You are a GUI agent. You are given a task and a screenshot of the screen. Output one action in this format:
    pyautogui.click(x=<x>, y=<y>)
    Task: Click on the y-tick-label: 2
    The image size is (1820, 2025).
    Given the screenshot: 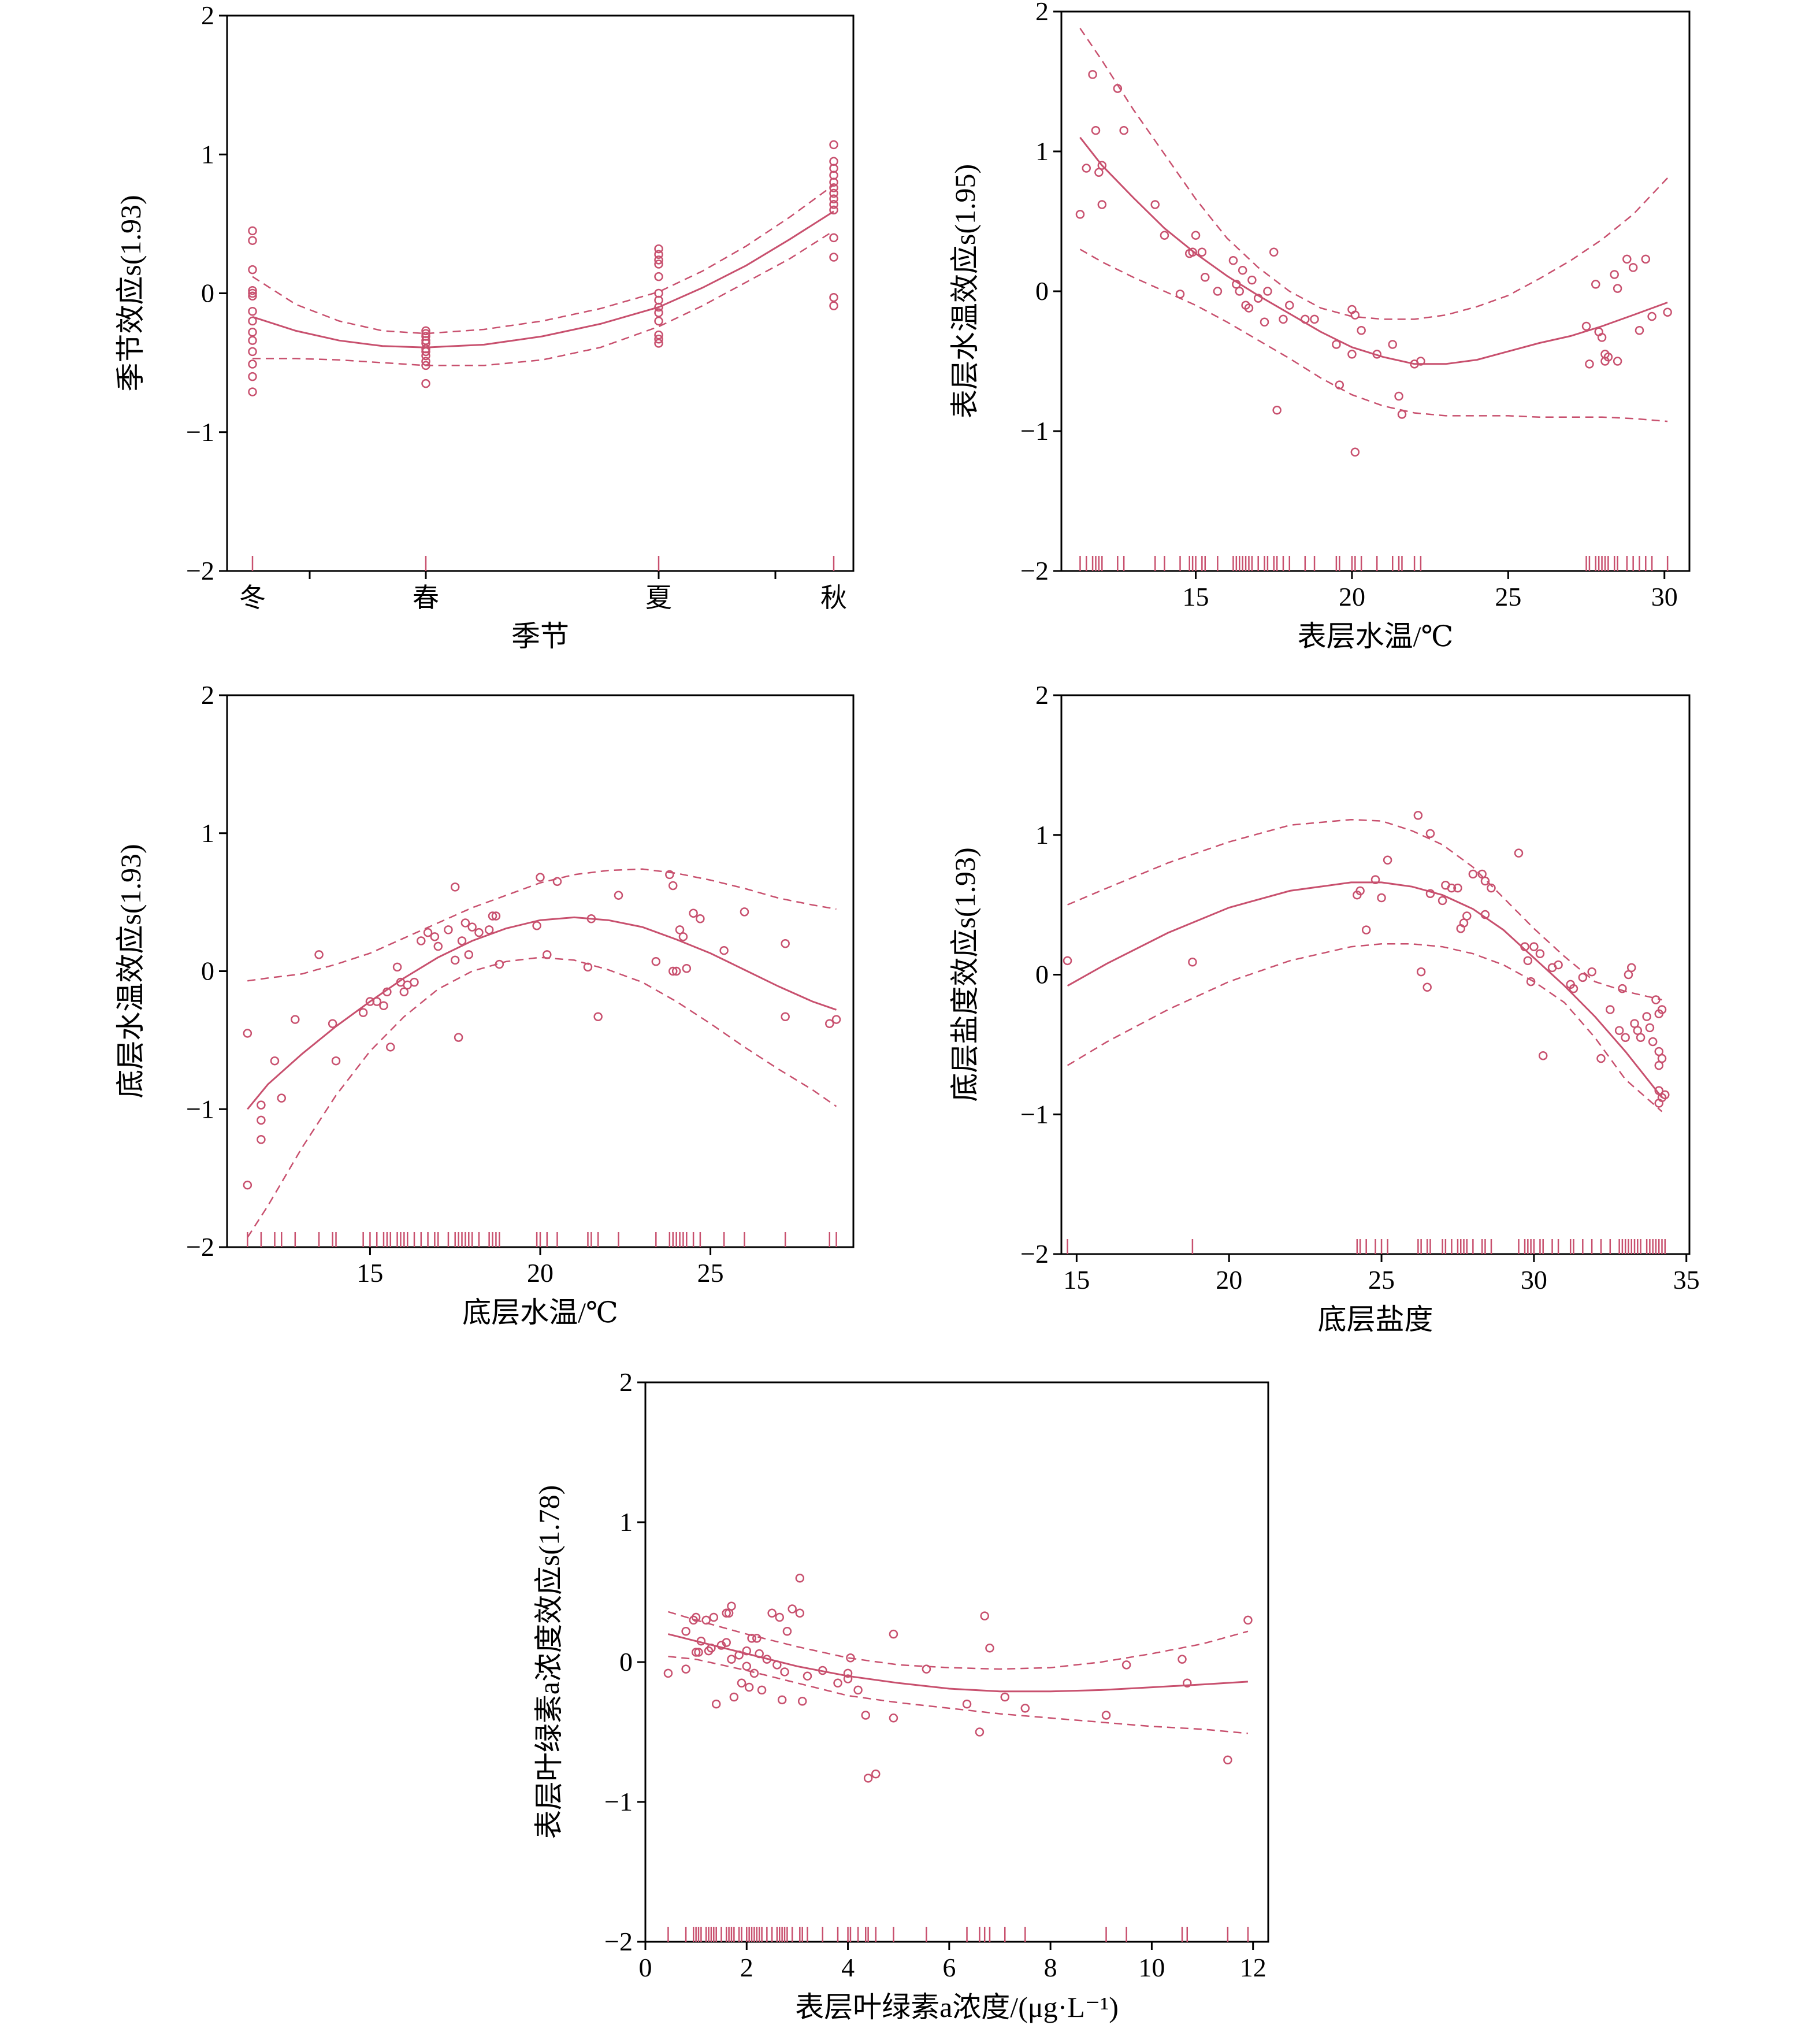 What is the action you would take?
    pyautogui.click(x=1042, y=695)
    